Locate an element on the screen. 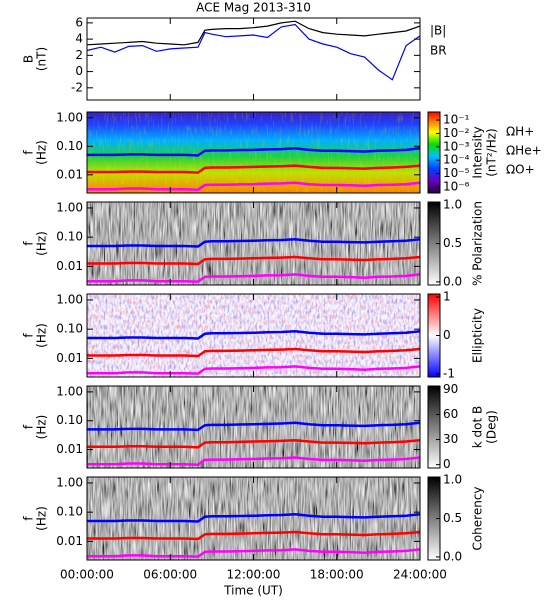 Image resolution: width=550 pixels, height=600 pixels. colorbar-tick-label: 90 is located at coordinates (450, 389).